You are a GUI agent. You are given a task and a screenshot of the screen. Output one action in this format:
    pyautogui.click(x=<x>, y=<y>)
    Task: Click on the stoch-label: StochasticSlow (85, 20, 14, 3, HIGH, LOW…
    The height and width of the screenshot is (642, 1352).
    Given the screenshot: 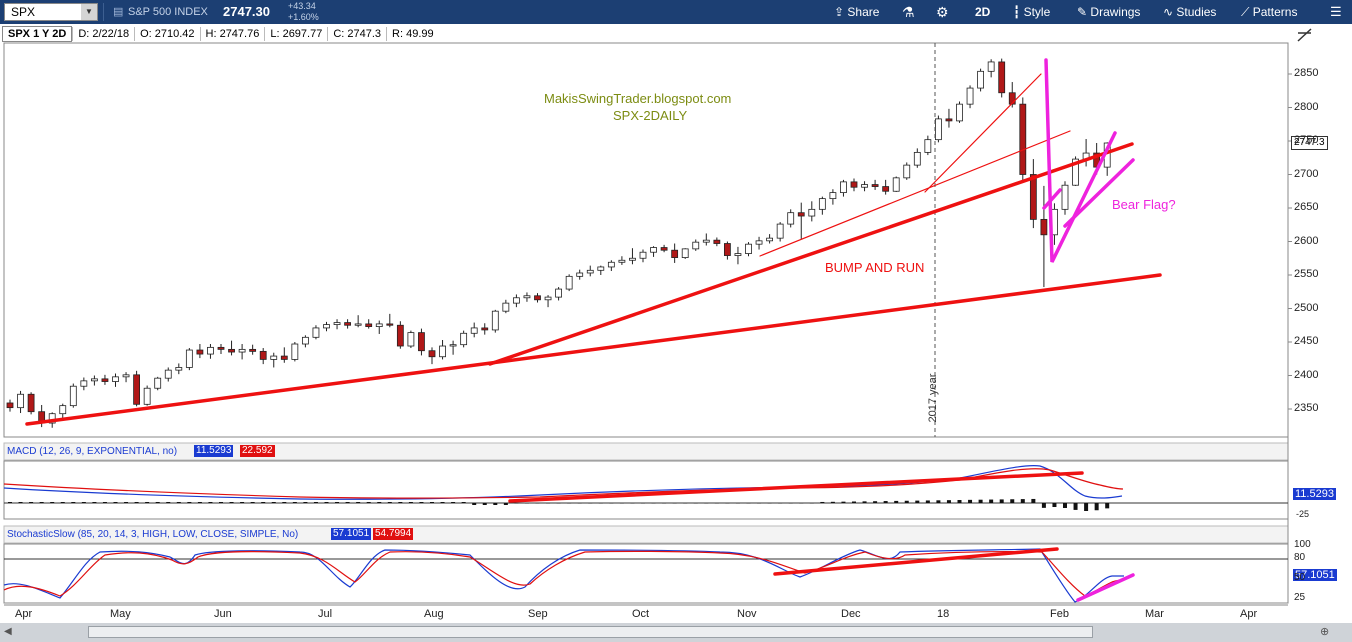 What is the action you would take?
    pyautogui.click(x=153, y=534)
    